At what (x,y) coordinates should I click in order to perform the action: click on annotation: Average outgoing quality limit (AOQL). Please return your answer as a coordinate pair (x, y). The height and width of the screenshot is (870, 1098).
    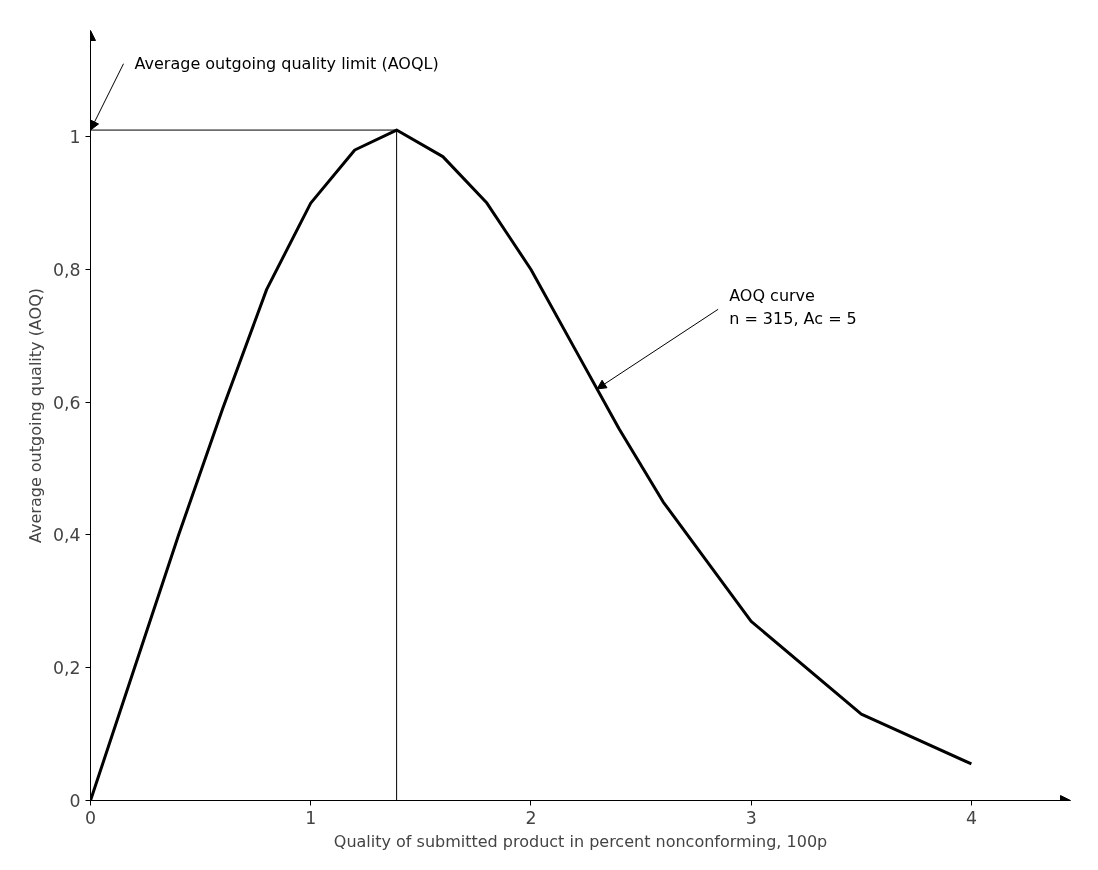
    Looking at the image, I should click on (286, 64).